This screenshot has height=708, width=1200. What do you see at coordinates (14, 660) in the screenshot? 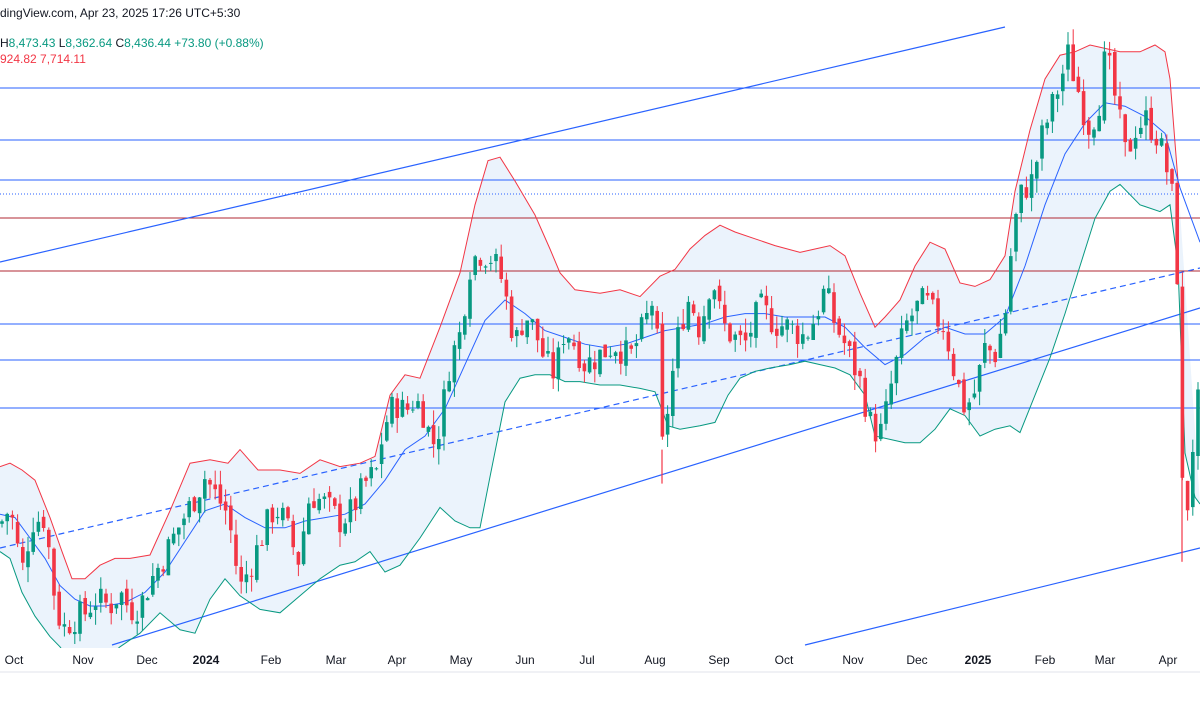
I see `time-axis-tick-oct: Oct` at bounding box center [14, 660].